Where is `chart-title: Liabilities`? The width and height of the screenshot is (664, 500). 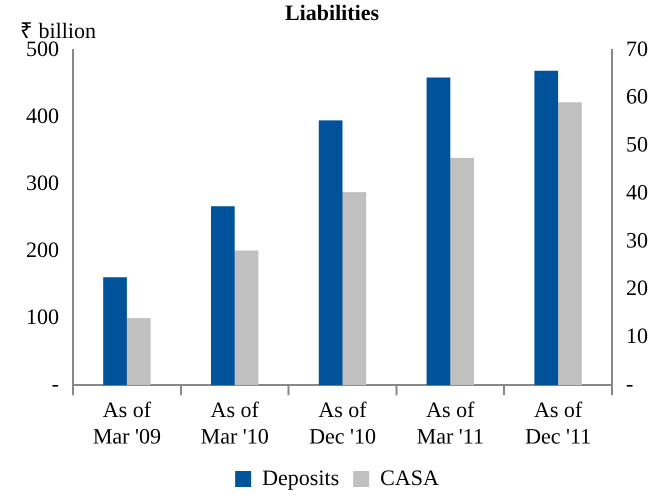 chart-title: Liabilities is located at coordinates (332, 12).